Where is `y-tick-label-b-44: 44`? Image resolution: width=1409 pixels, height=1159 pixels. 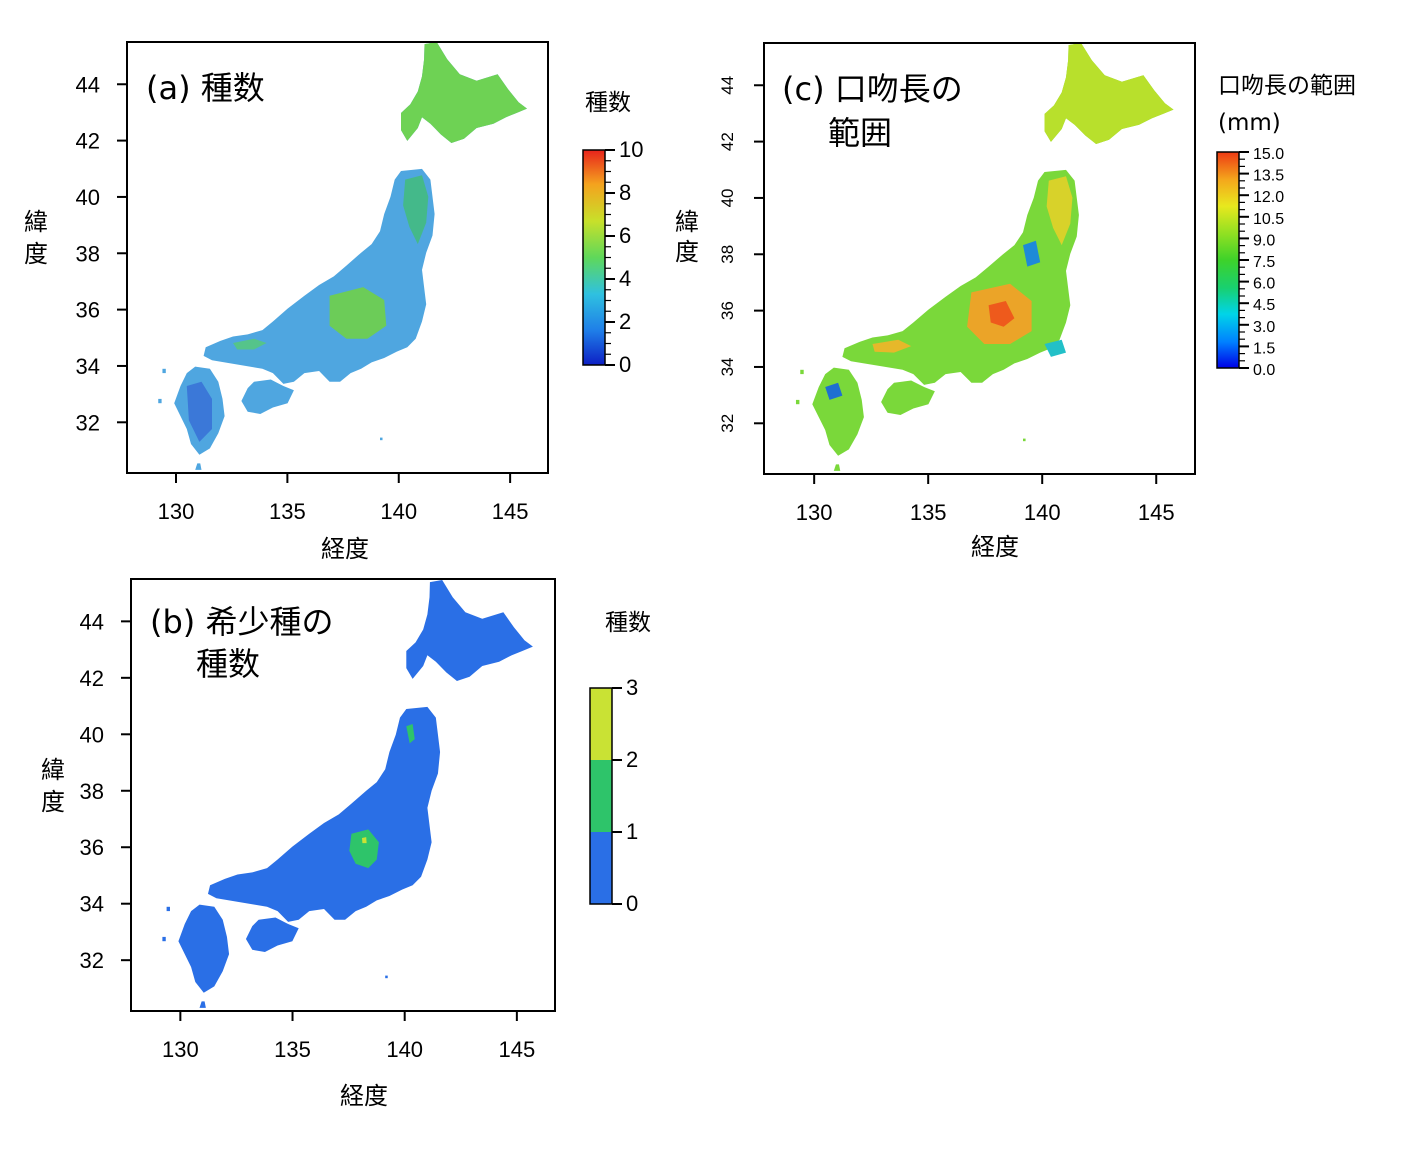
y-tick-label-b-44: 44 is located at coordinates (92, 621).